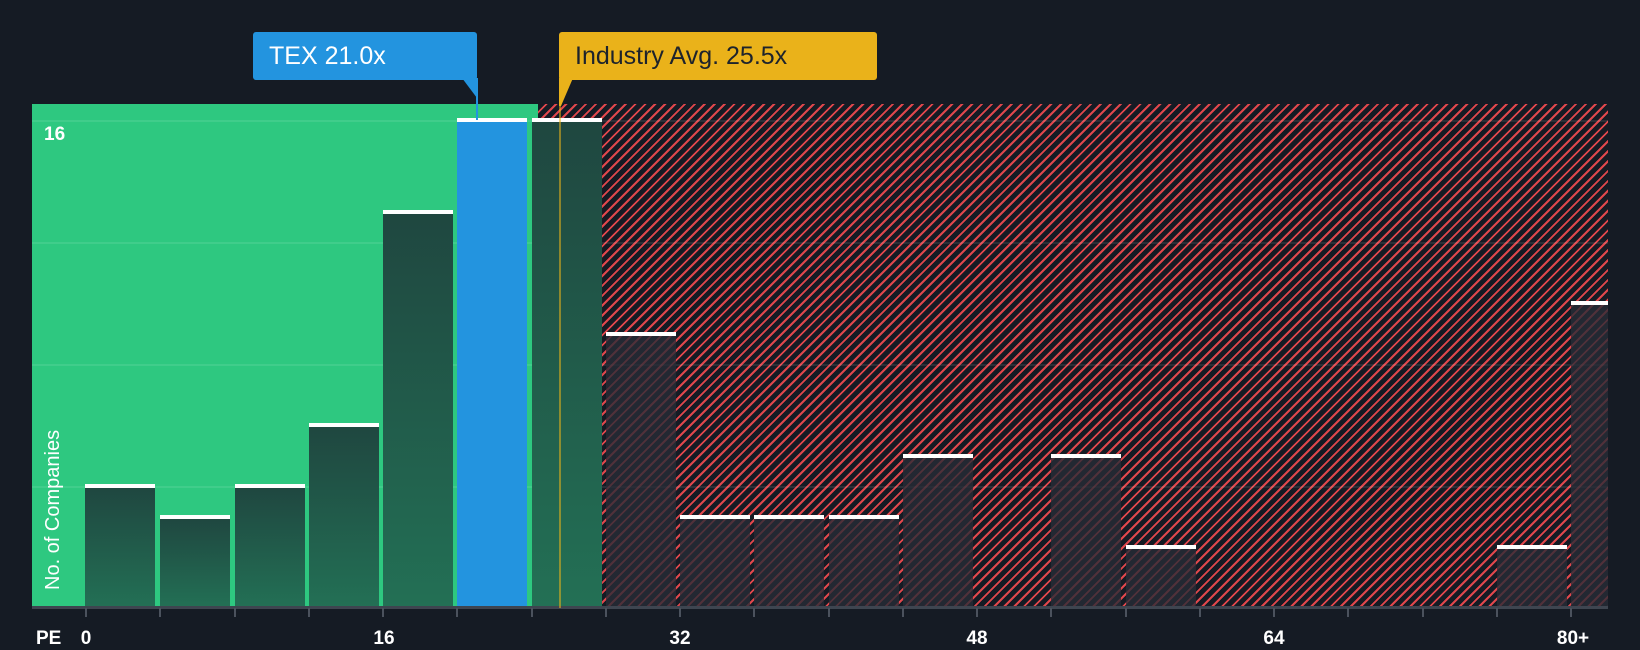 The image size is (1640, 650). I want to click on industry-average-label: Industry Avg. 25.5x, so click(681, 56).